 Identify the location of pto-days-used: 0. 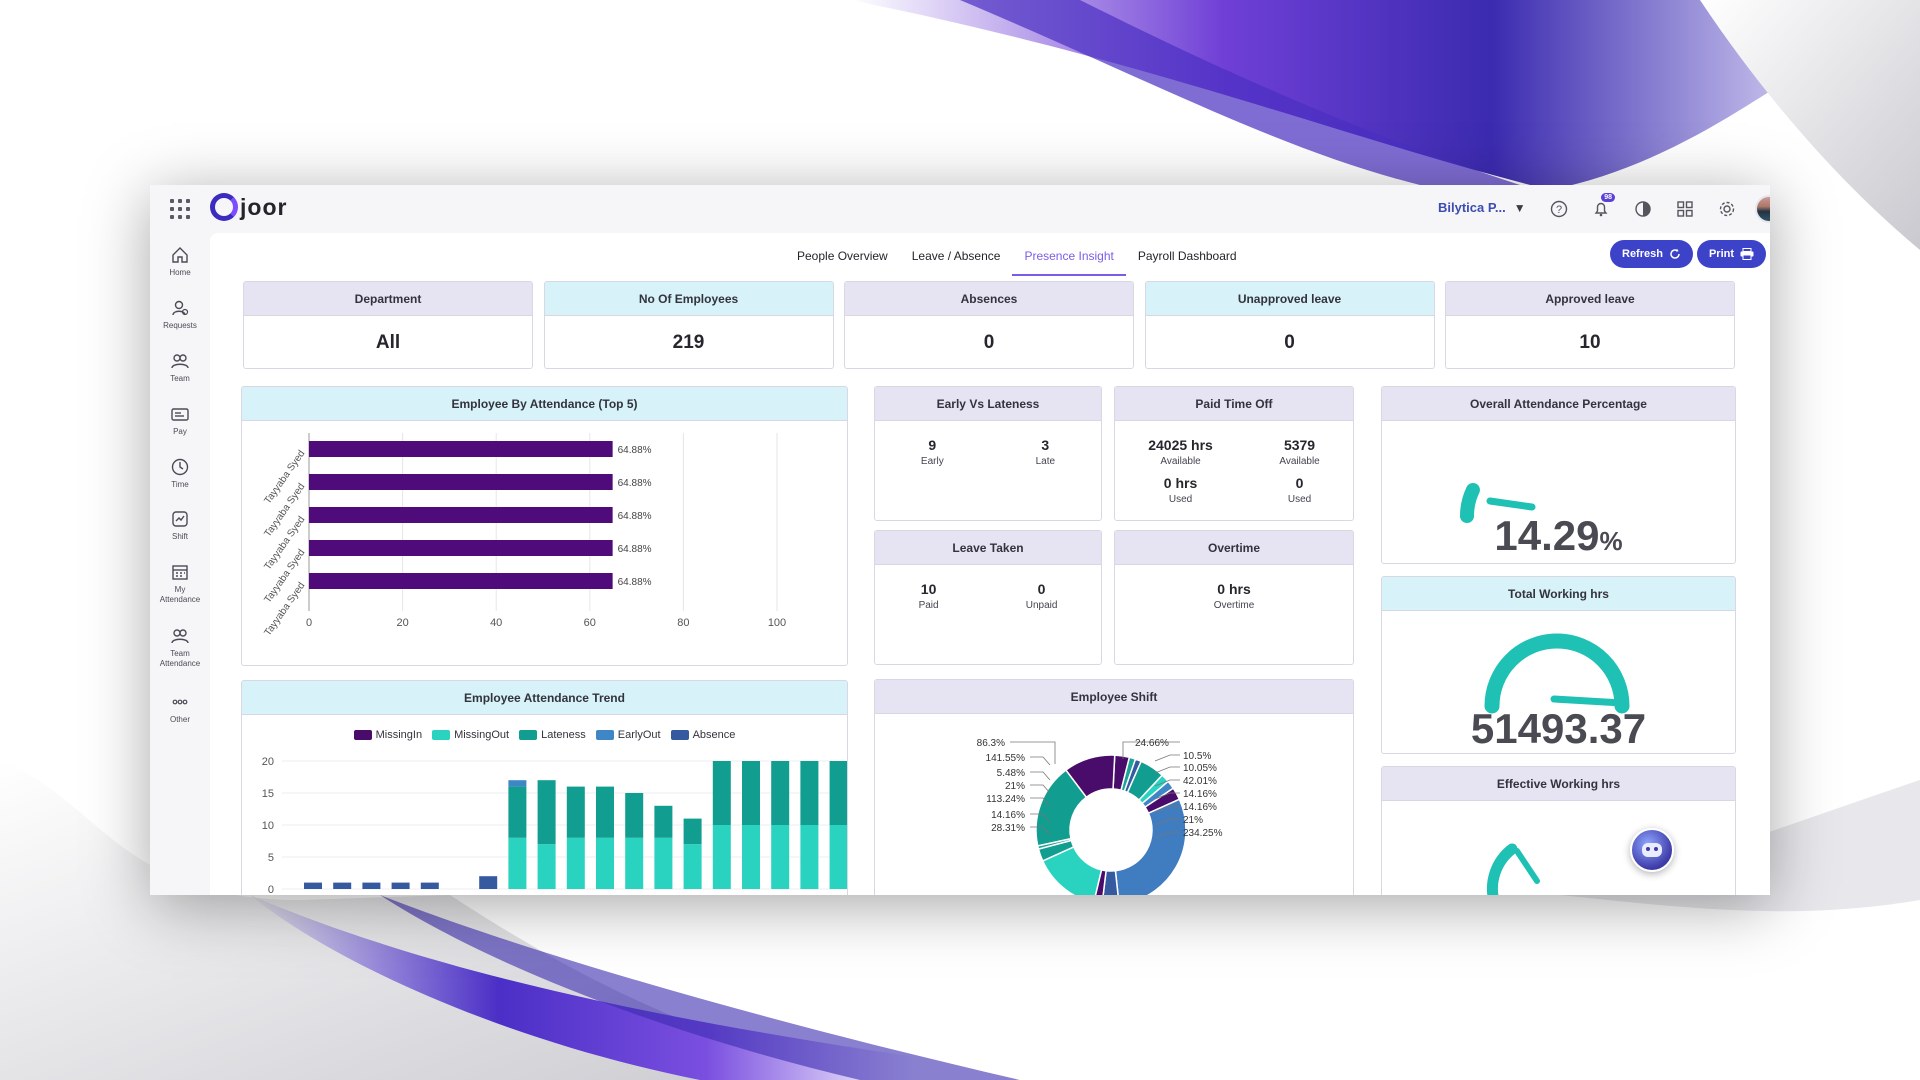
(1299, 483).